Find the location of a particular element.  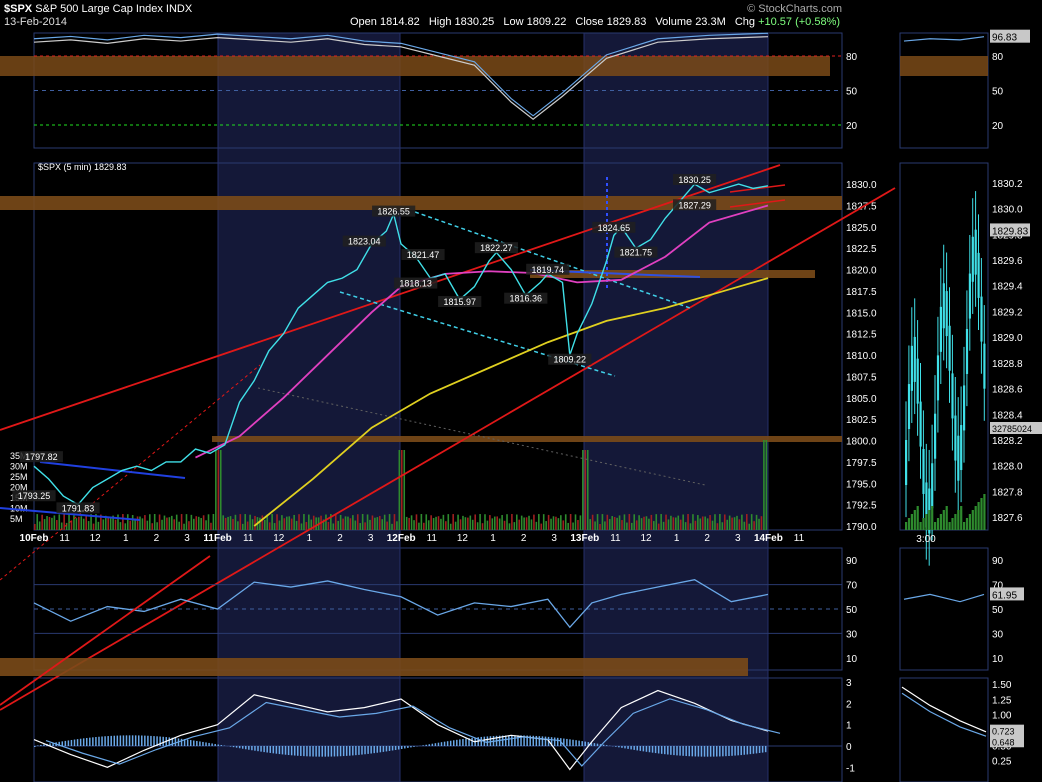

x-tick-label: 2 is located at coordinates (157, 538).